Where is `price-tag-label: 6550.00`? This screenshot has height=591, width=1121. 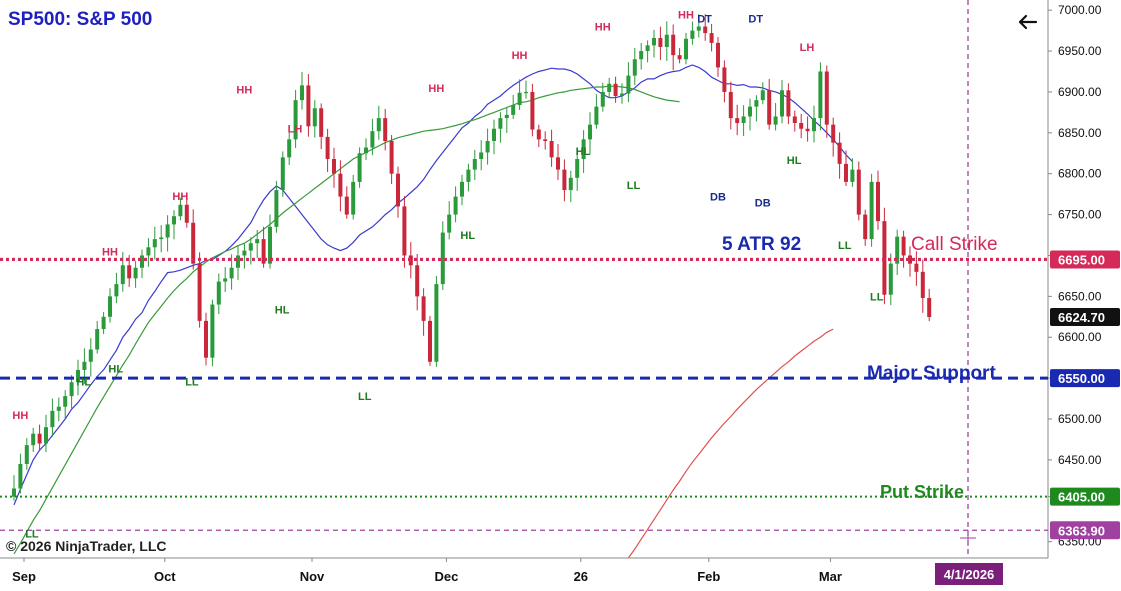
price-tag-label: 6550.00 is located at coordinates (1081, 378).